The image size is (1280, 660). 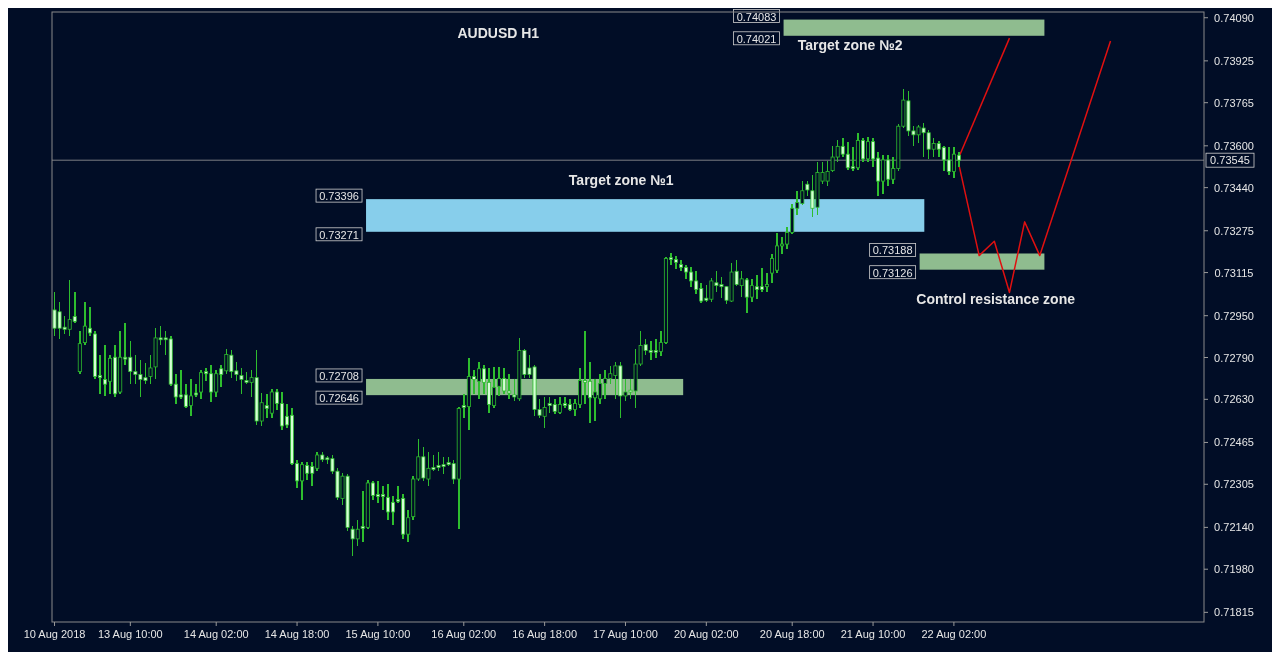 I want to click on band-label: Control resistance zone, so click(x=996, y=298).